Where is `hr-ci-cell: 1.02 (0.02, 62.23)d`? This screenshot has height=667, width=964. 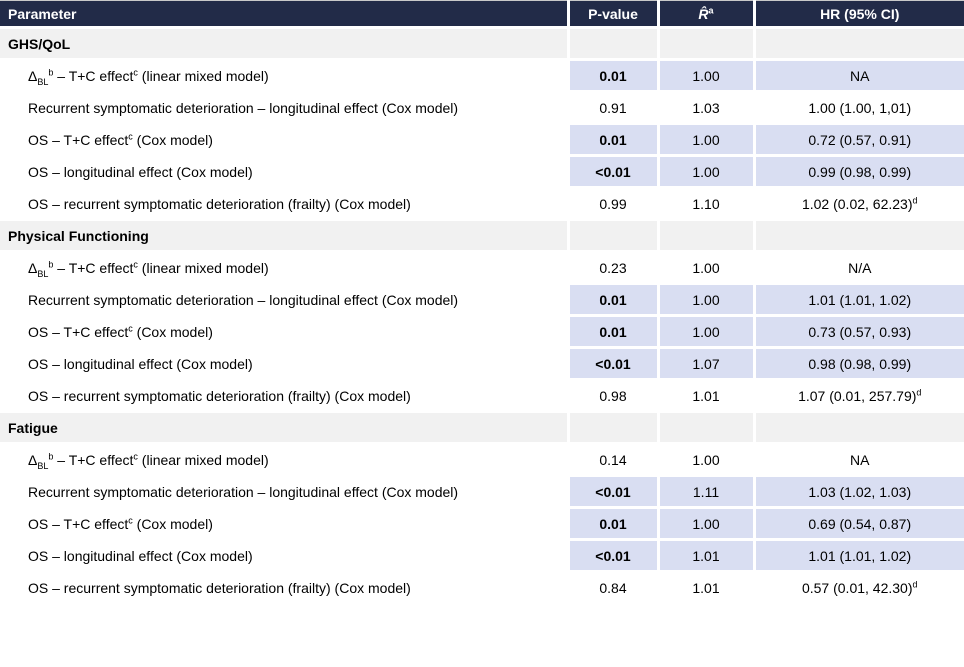 hr-ci-cell: 1.02 (0.02, 62.23)d is located at coordinates (858, 204).